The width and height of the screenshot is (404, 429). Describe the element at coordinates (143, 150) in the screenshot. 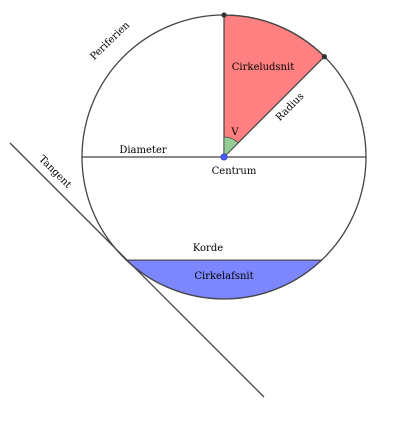

I see `diameter-label: Diameter` at that location.